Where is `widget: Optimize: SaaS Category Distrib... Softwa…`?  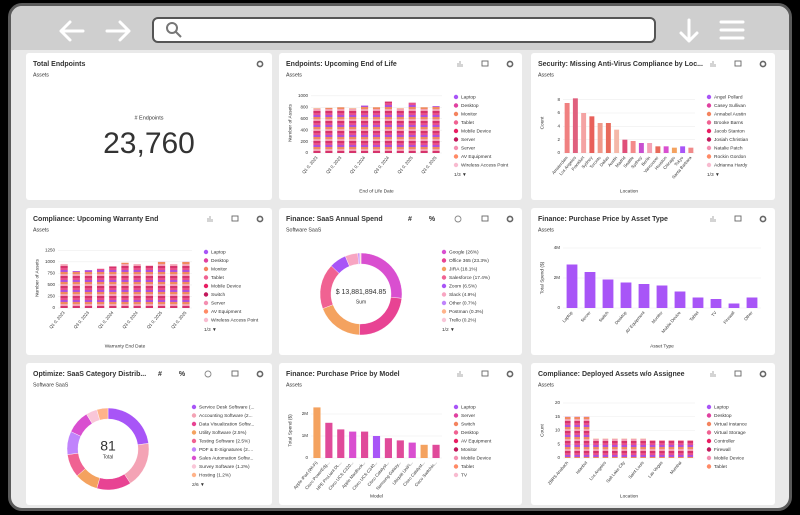
widget: Optimize: SaaS Category Distrib... Softwa… is located at coordinates (148, 430).